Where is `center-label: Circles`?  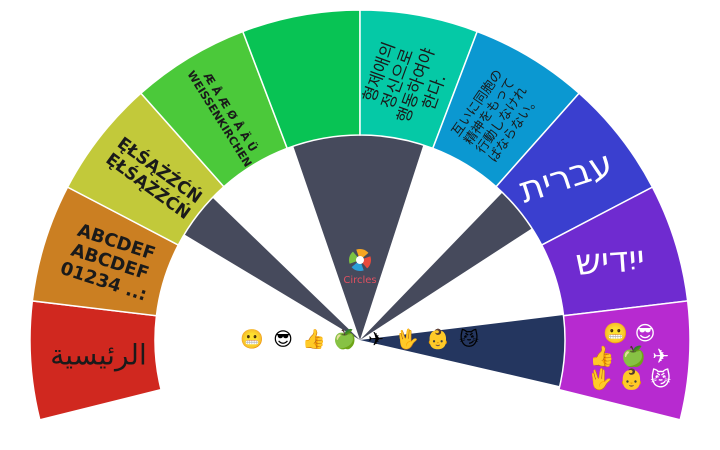 center-label: Circles is located at coordinates (359, 280).